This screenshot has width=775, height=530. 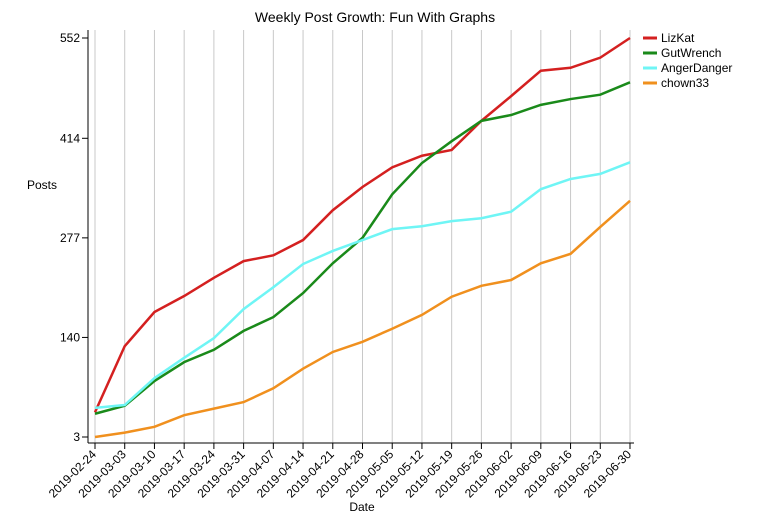 What do you see at coordinates (70, 238) in the screenshot?
I see `y-tick-label: 277` at bounding box center [70, 238].